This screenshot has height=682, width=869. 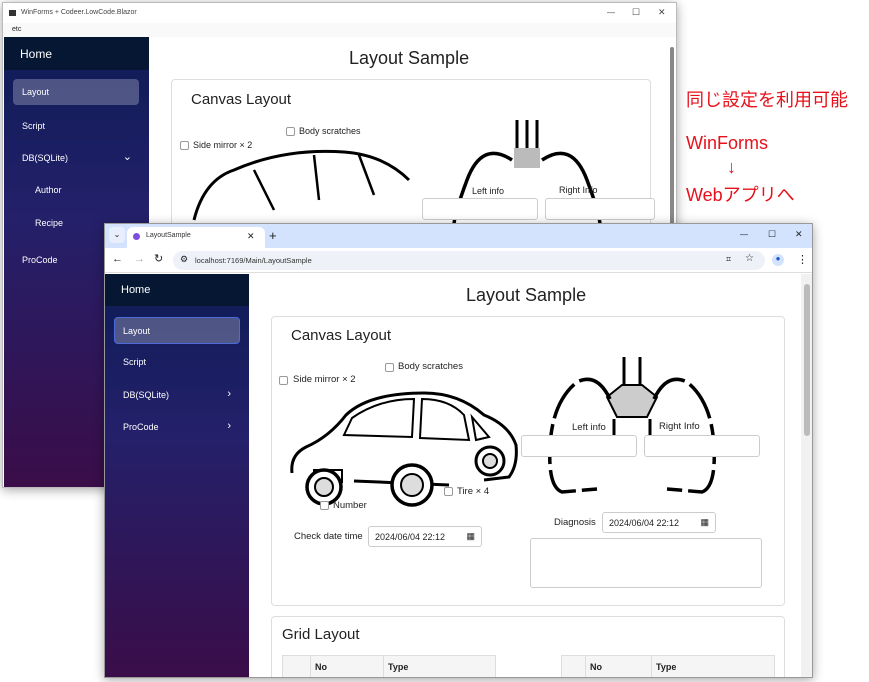 What do you see at coordinates (350, 505) in the screenshot?
I see `number-label: Number` at bounding box center [350, 505].